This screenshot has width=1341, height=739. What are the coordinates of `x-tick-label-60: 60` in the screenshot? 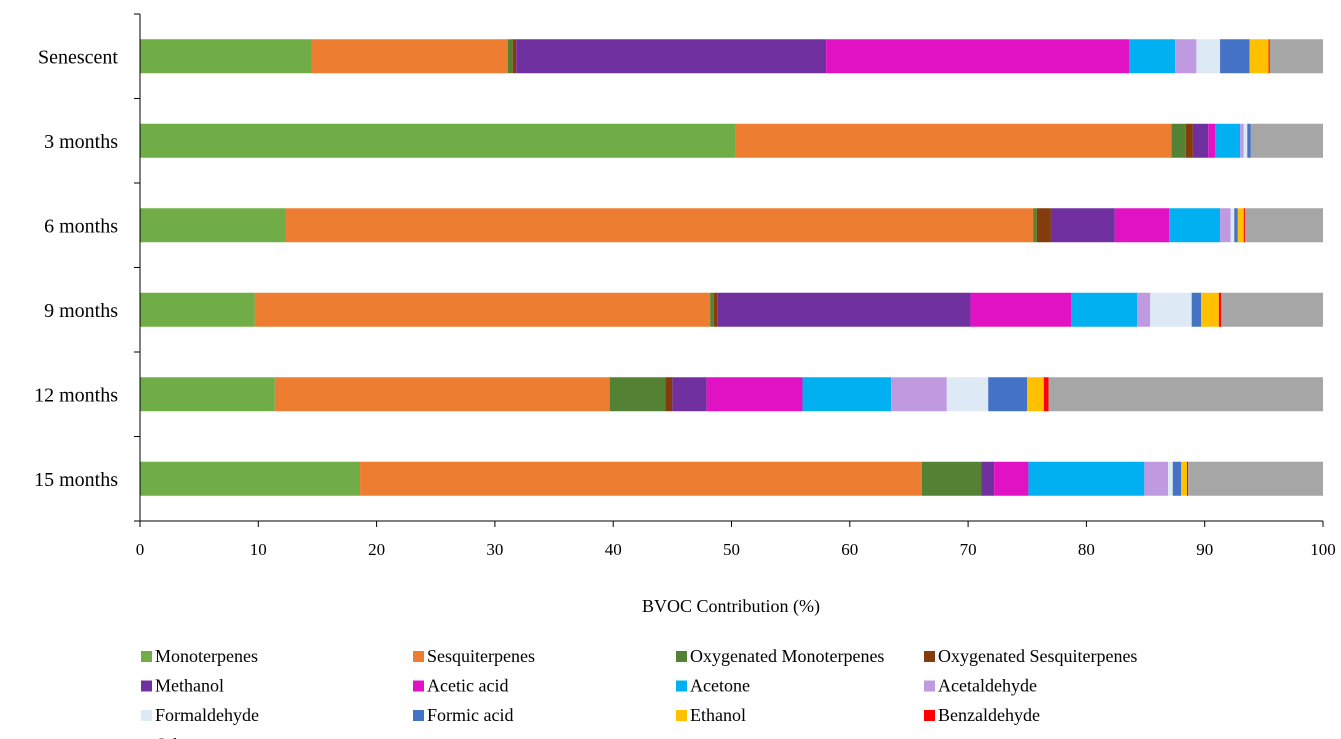 It's located at (849, 549).